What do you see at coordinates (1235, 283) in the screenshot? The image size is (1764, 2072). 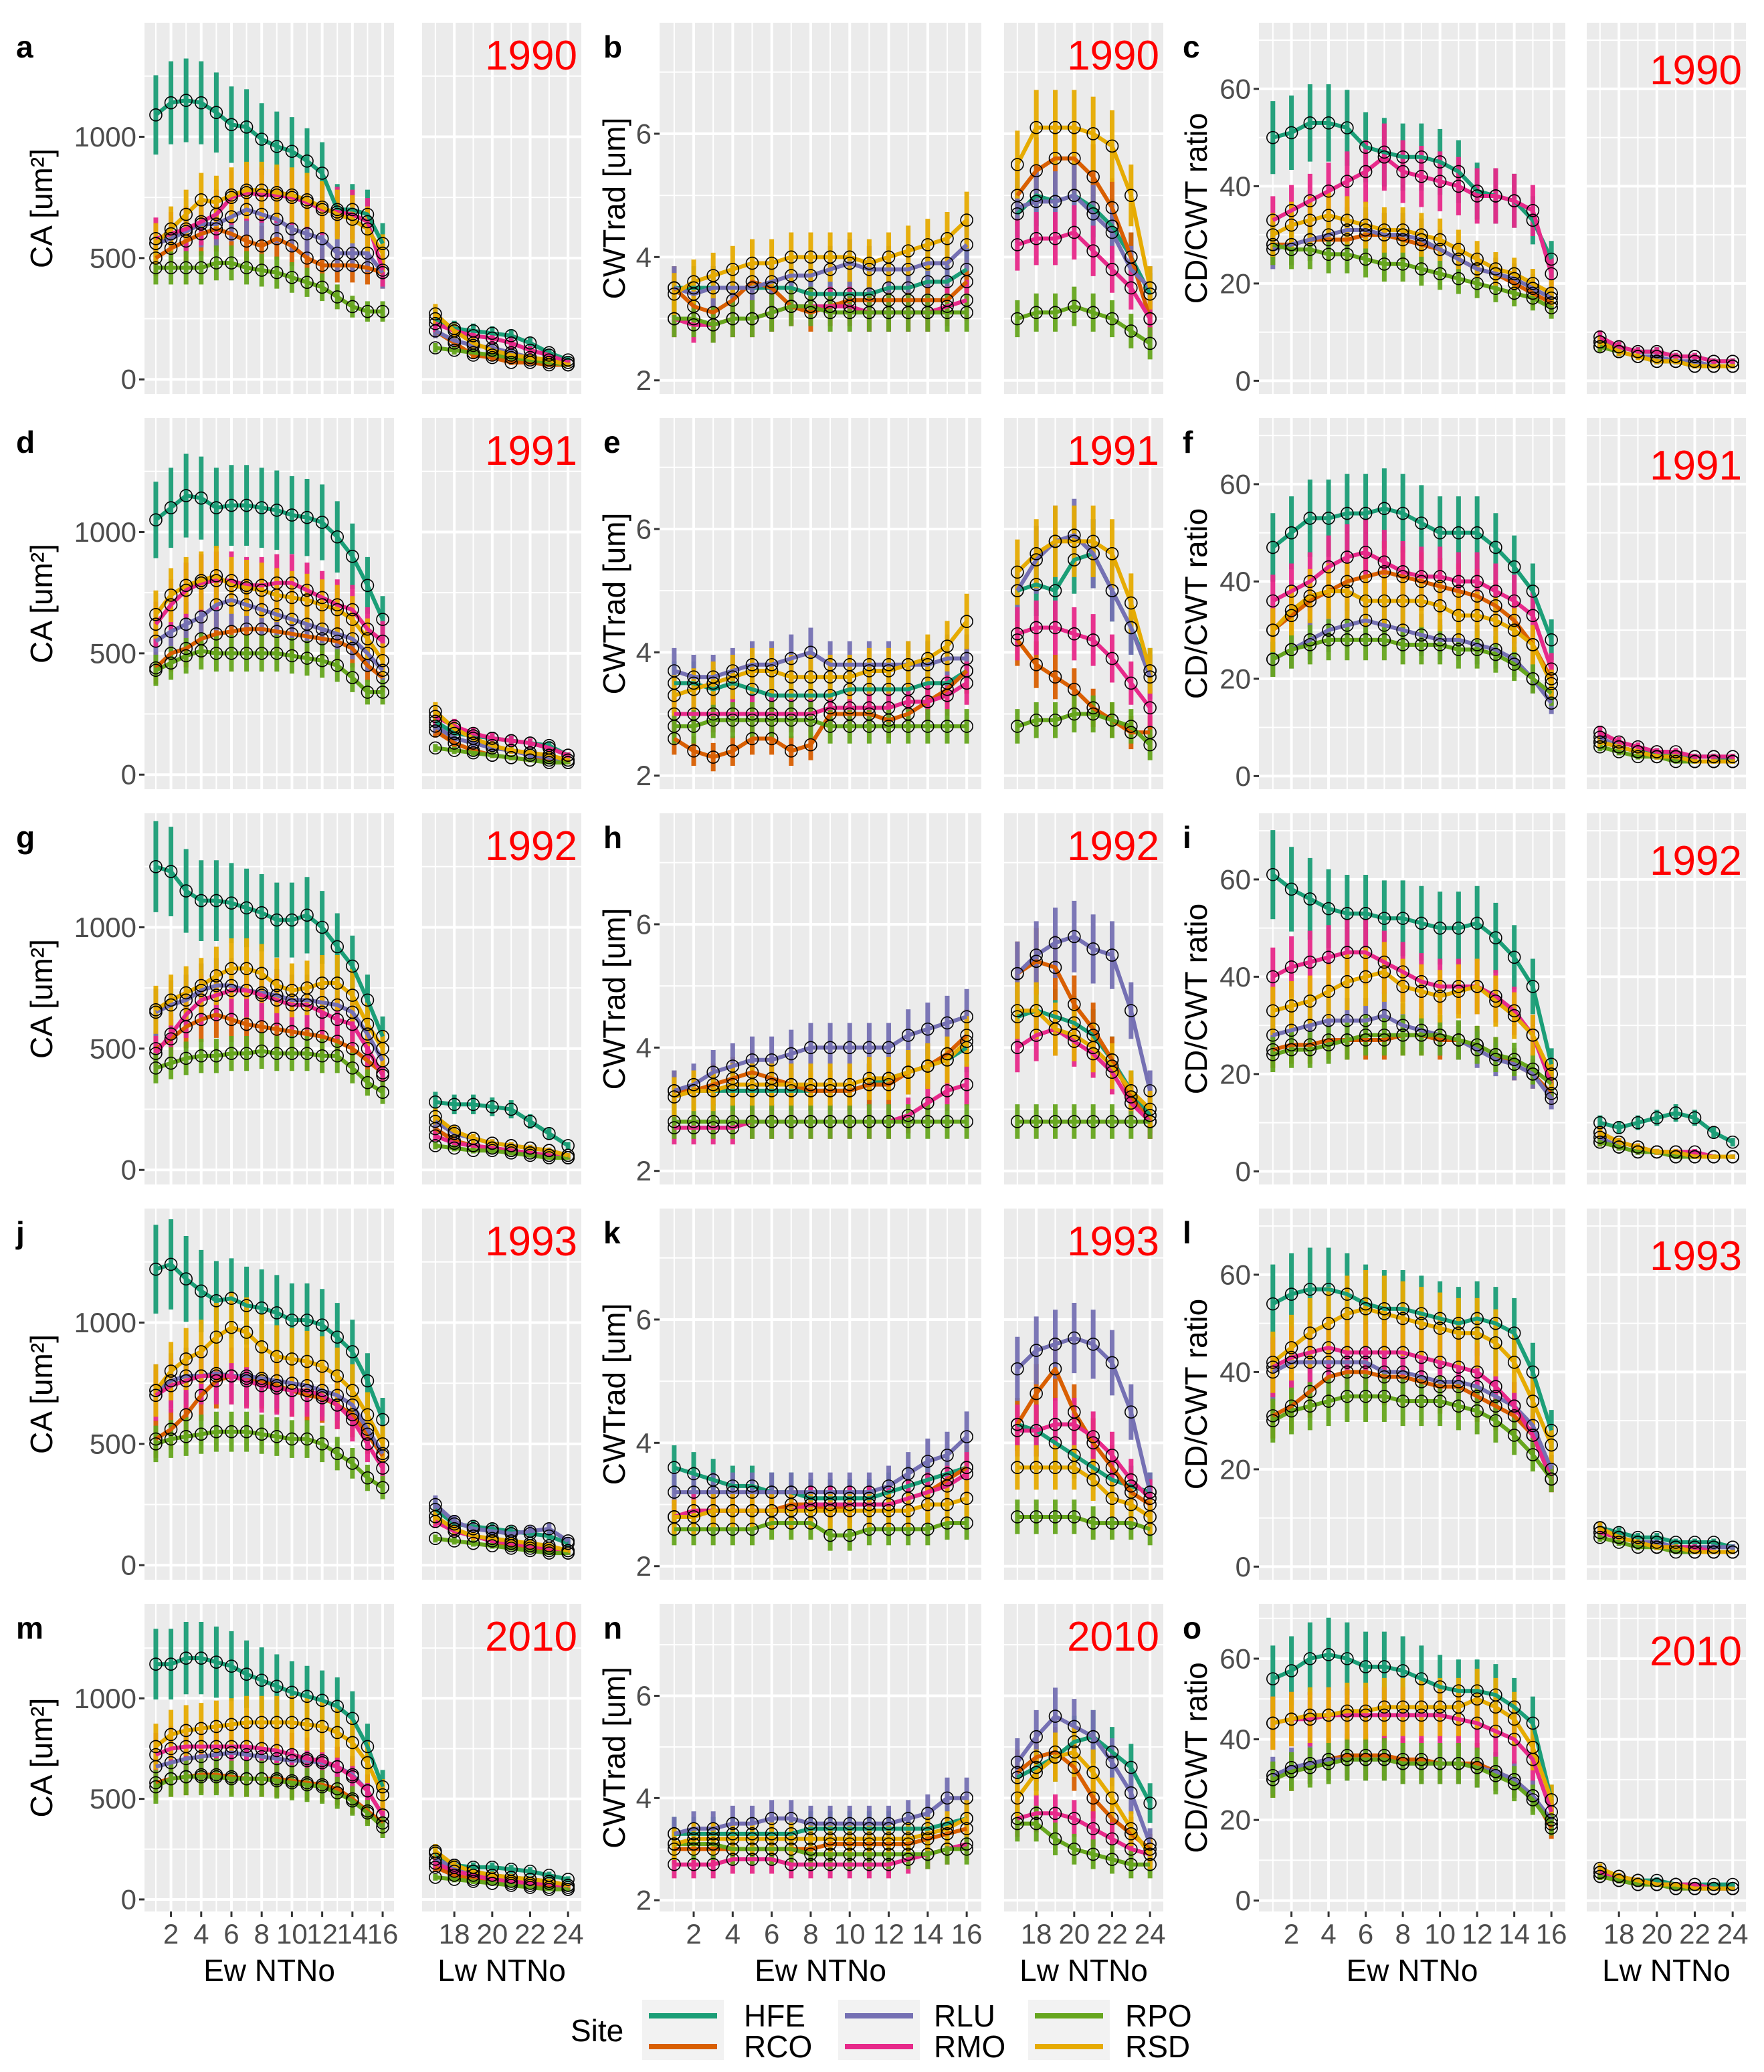 I see `y-tick-label: 20` at bounding box center [1235, 283].